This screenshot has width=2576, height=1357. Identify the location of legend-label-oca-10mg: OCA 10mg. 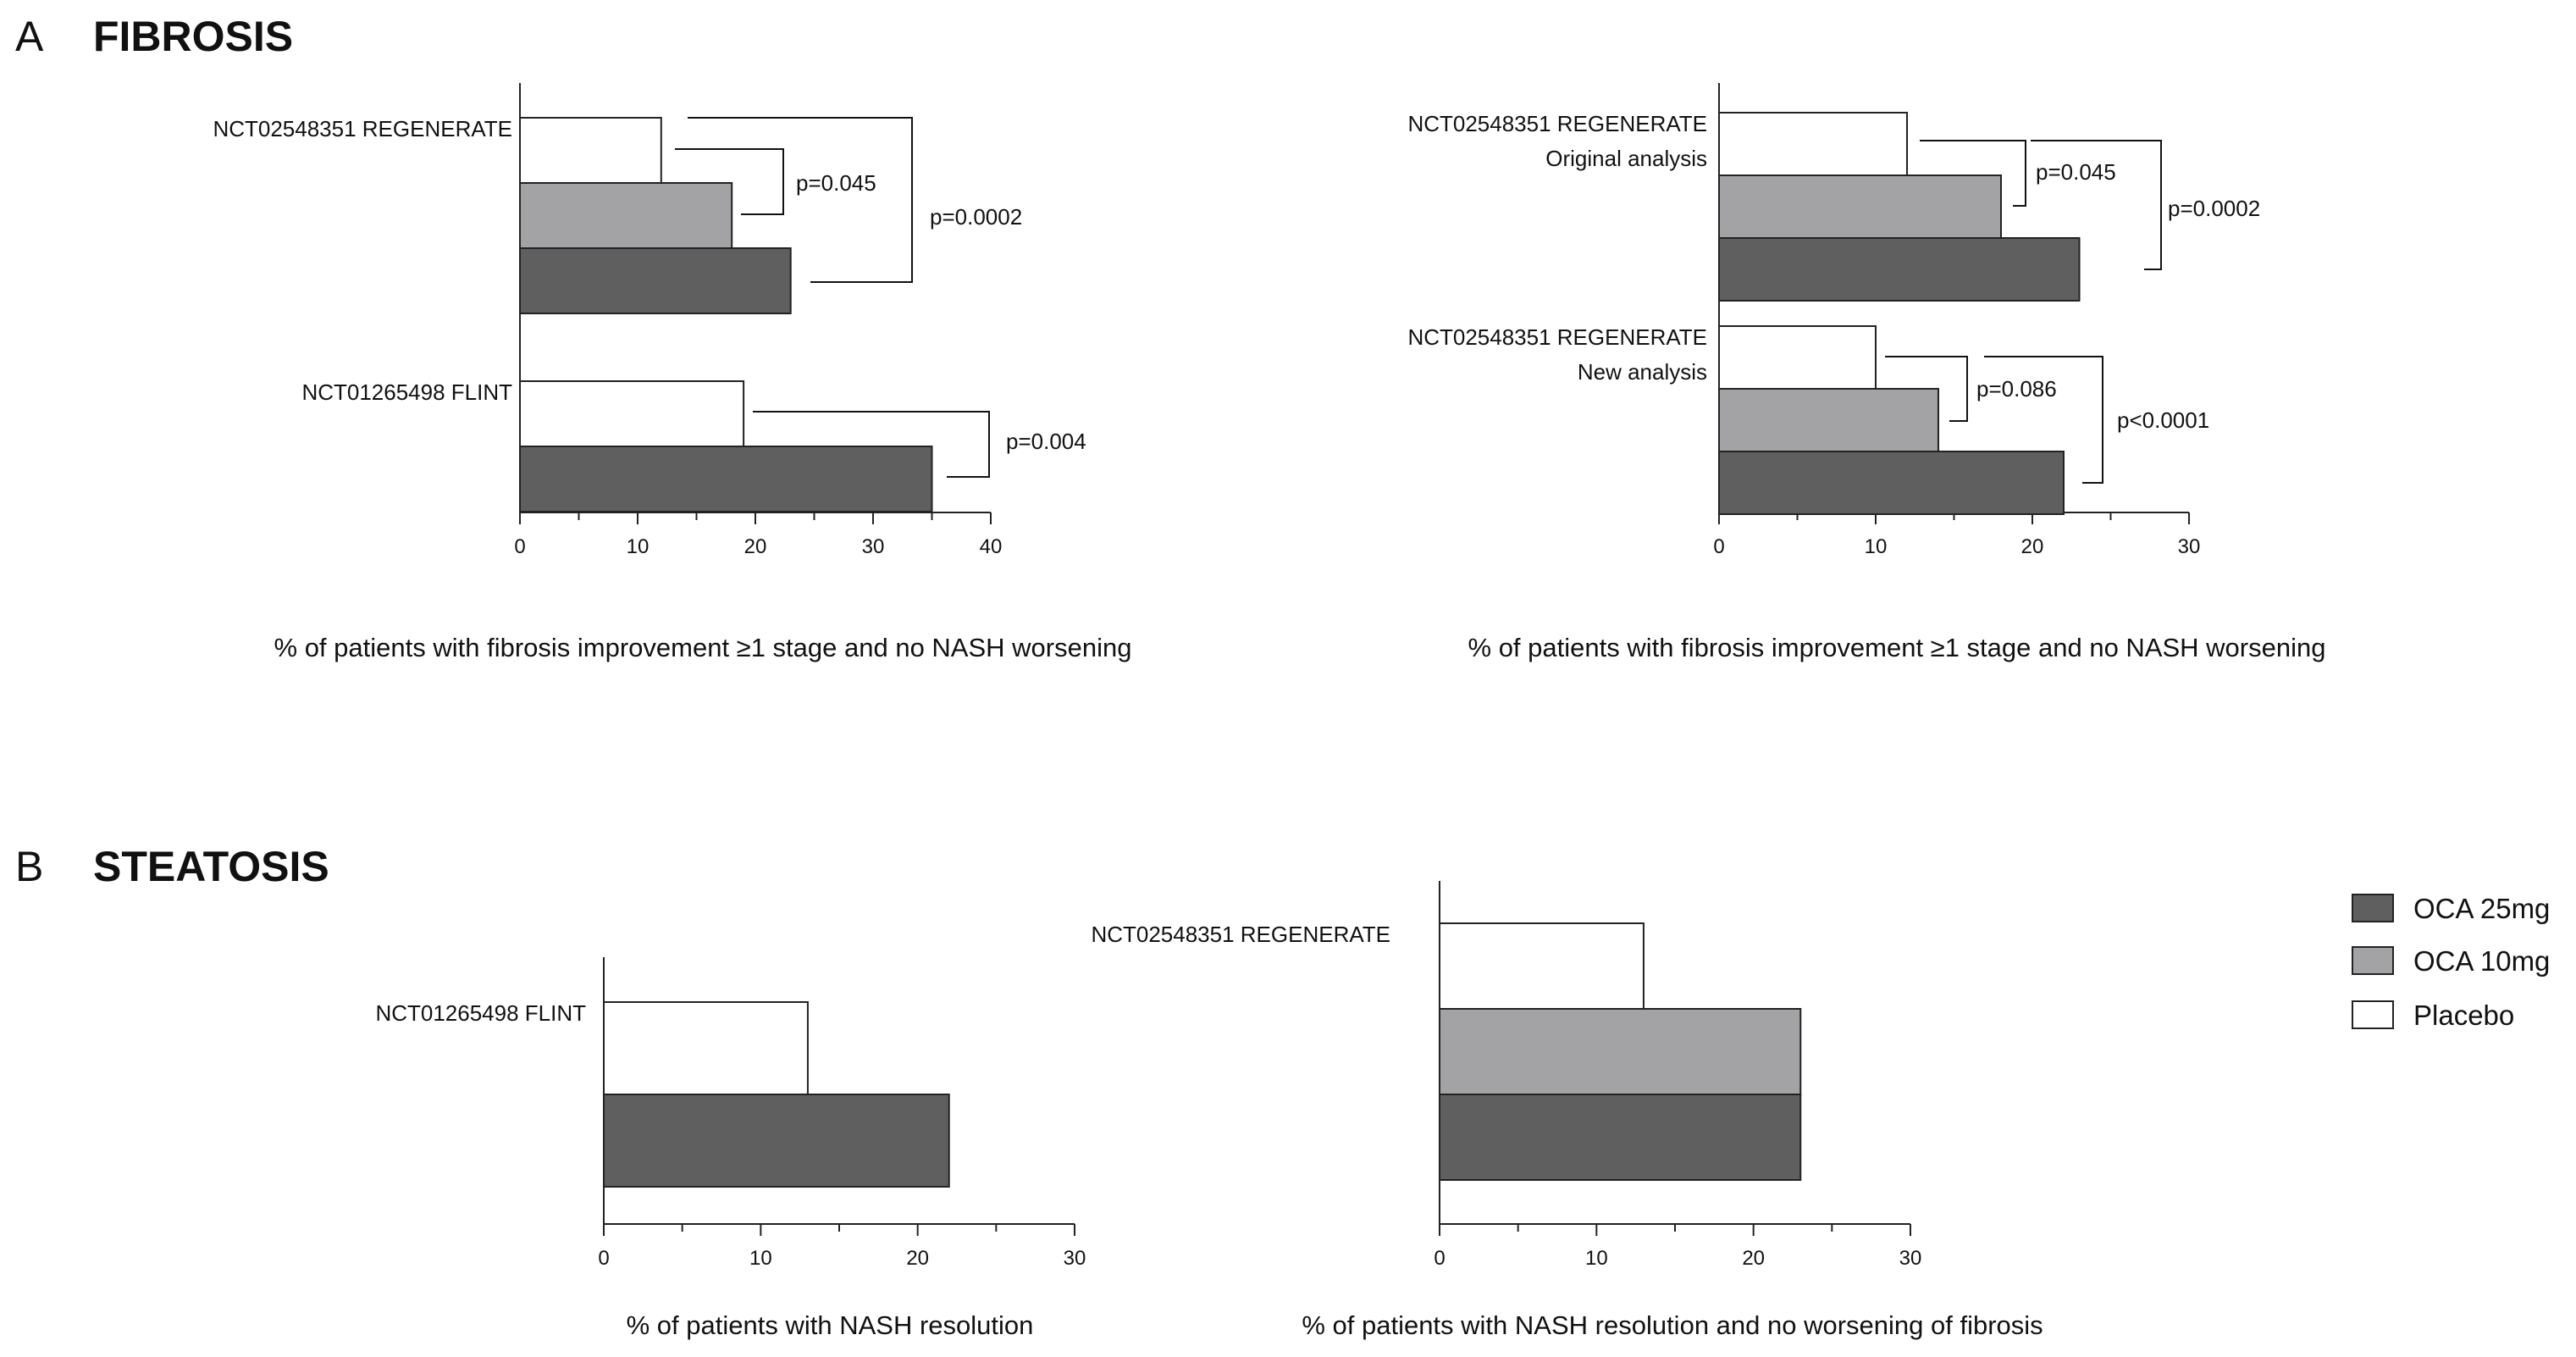
(2481, 961).